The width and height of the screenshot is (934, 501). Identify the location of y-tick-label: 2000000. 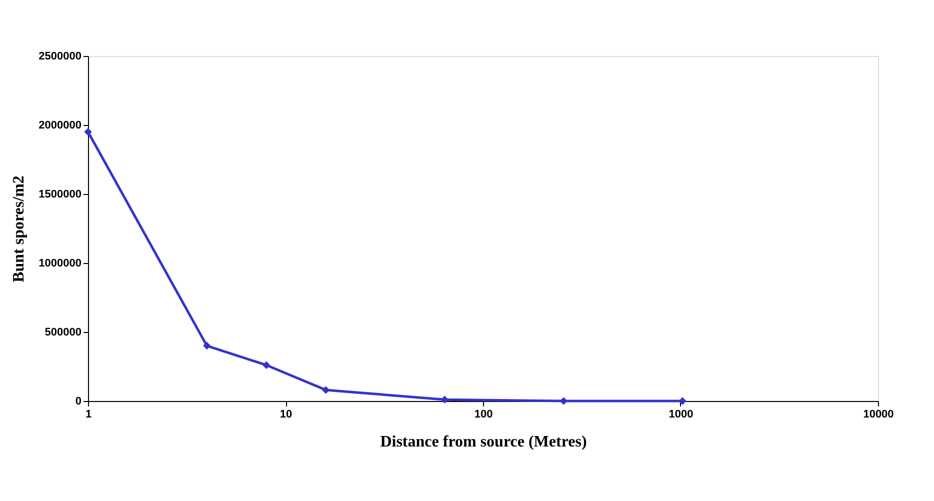
(60, 126).